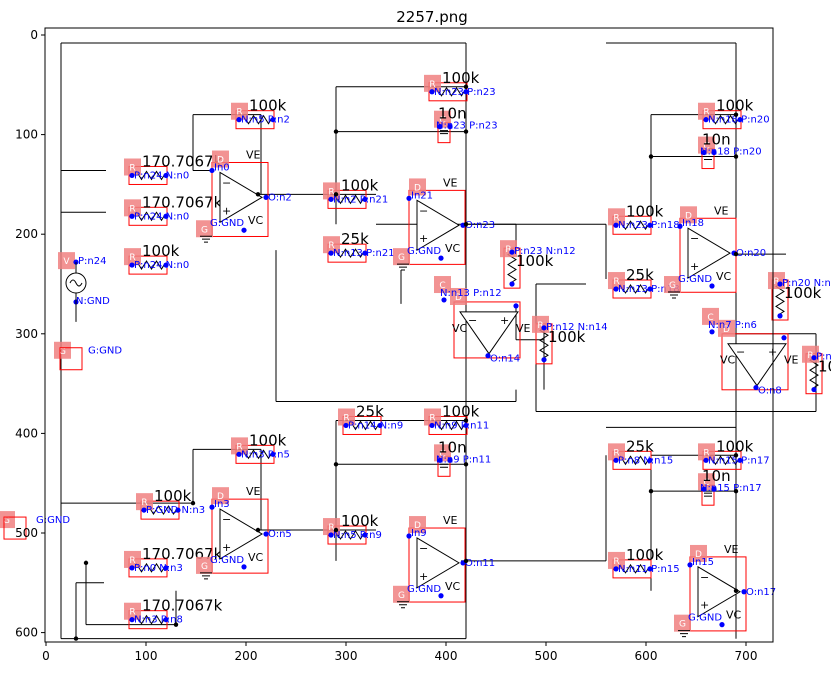  Describe the element at coordinates (182, 202) in the screenshot. I see `resistor-value: 170.7067k` at that location.